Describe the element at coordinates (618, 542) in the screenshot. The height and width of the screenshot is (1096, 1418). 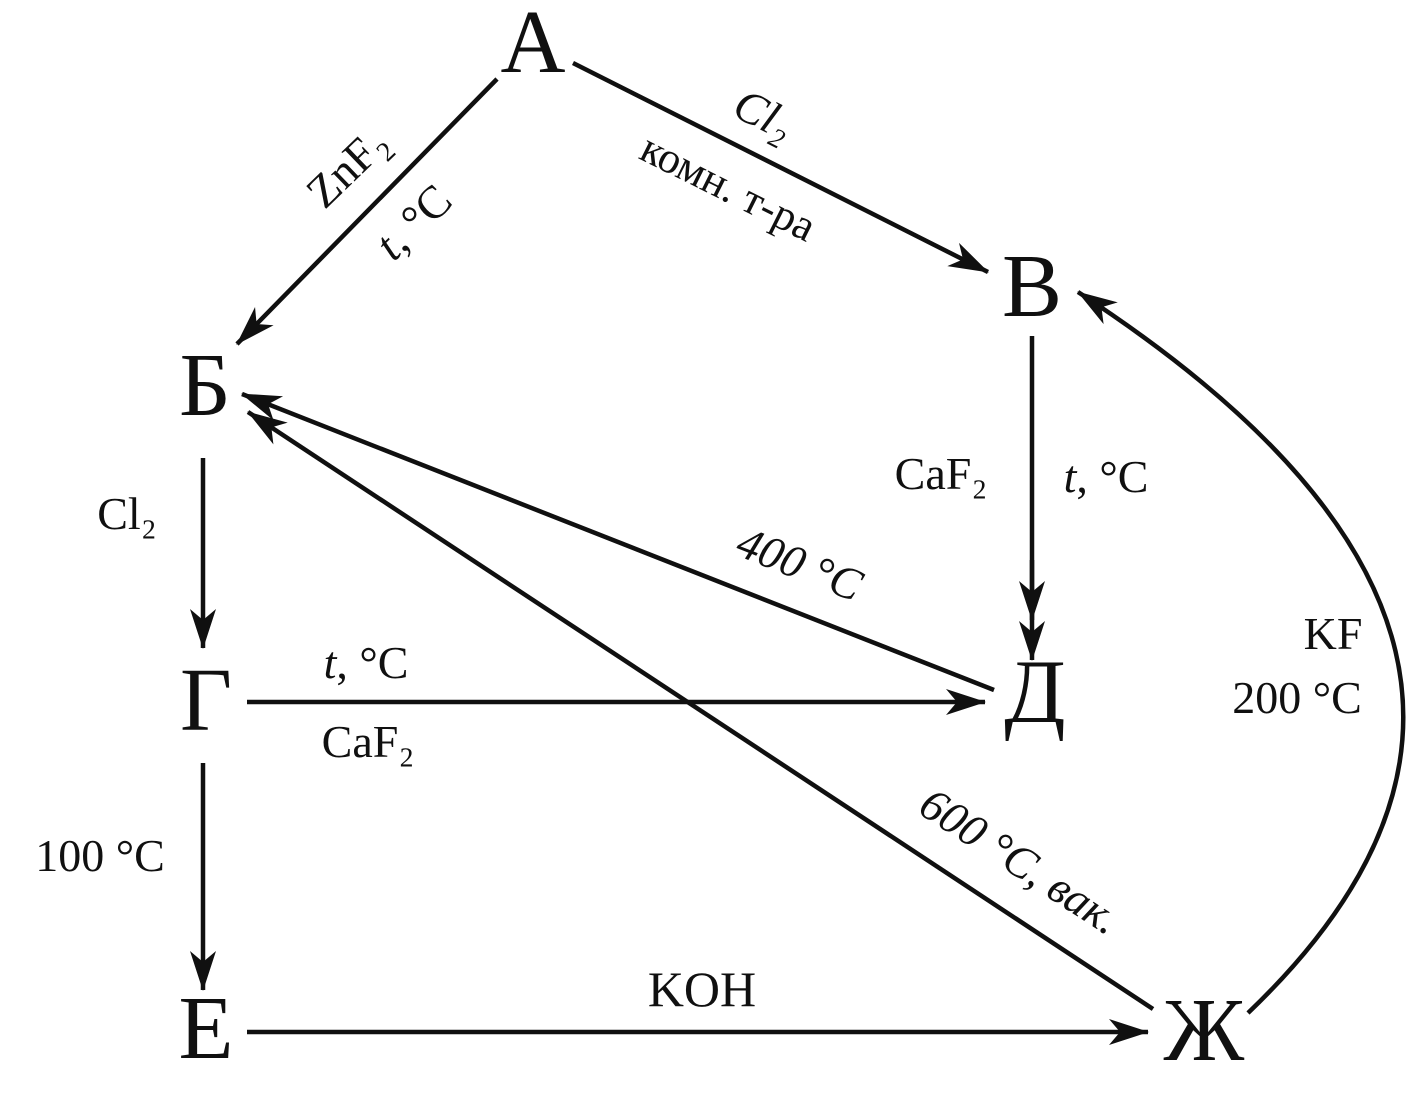
I see `arrow-d-to-b` at that location.